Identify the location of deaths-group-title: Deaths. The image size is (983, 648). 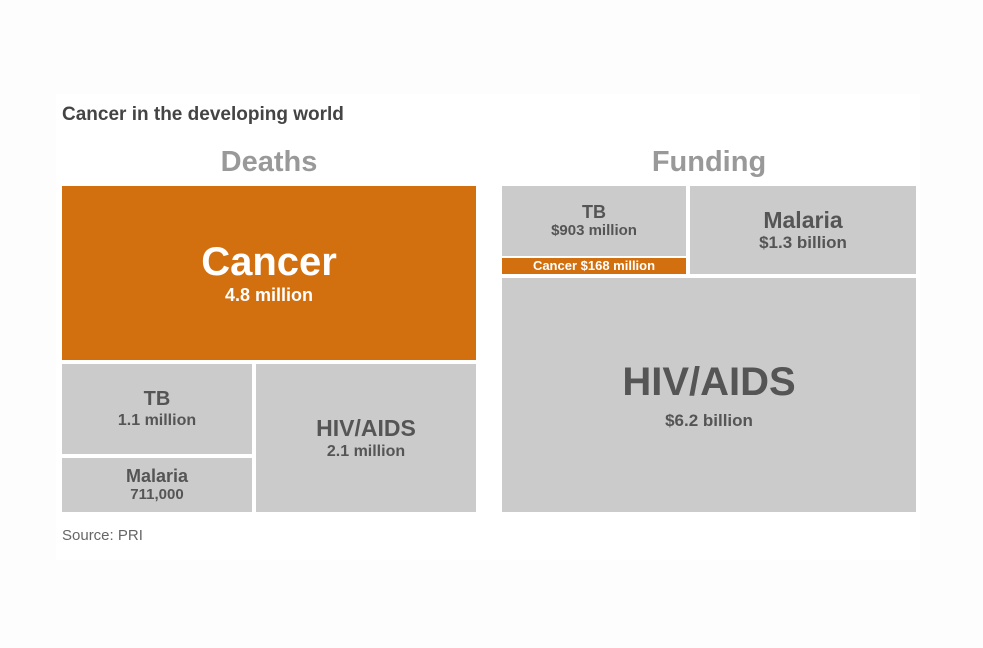
(269, 162).